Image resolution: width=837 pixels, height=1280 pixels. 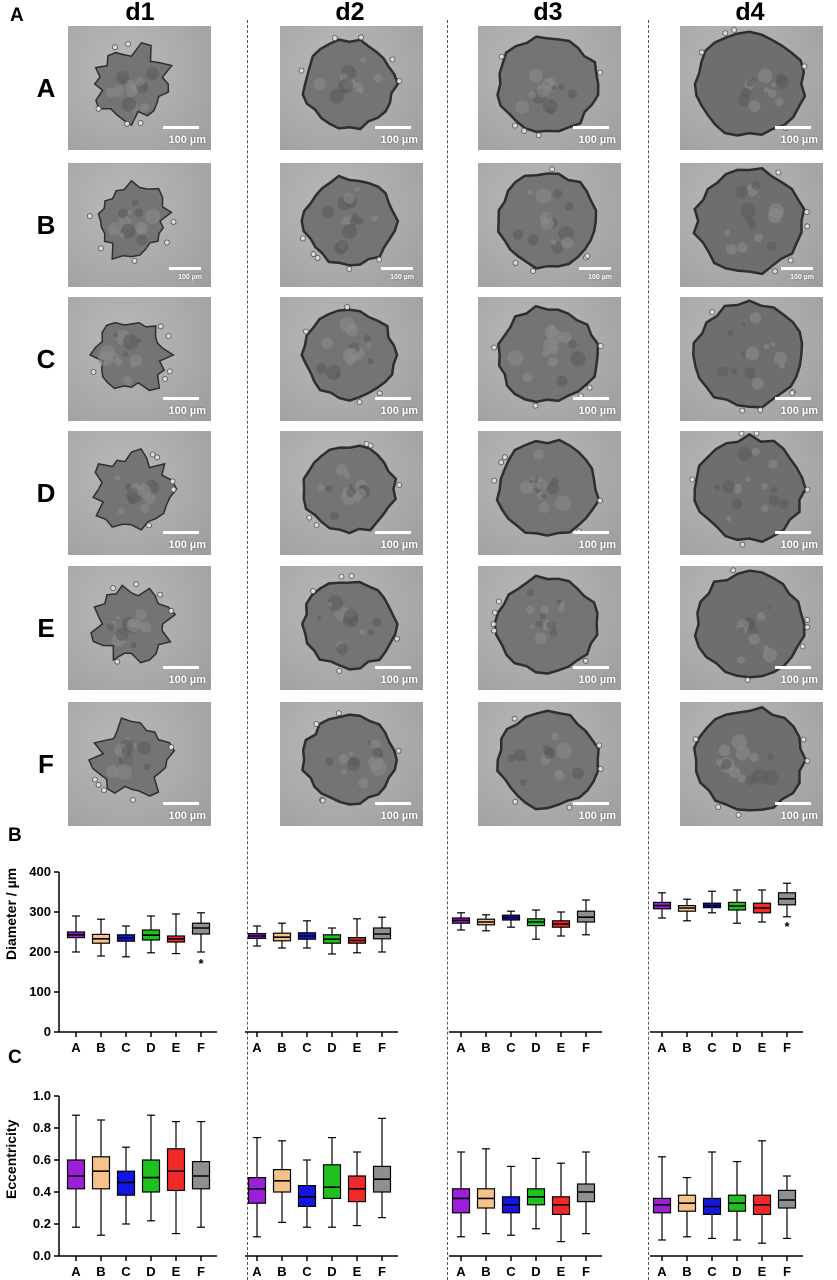 I want to click on micrograph-e-d3: 100 µm, so click(x=549, y=628).